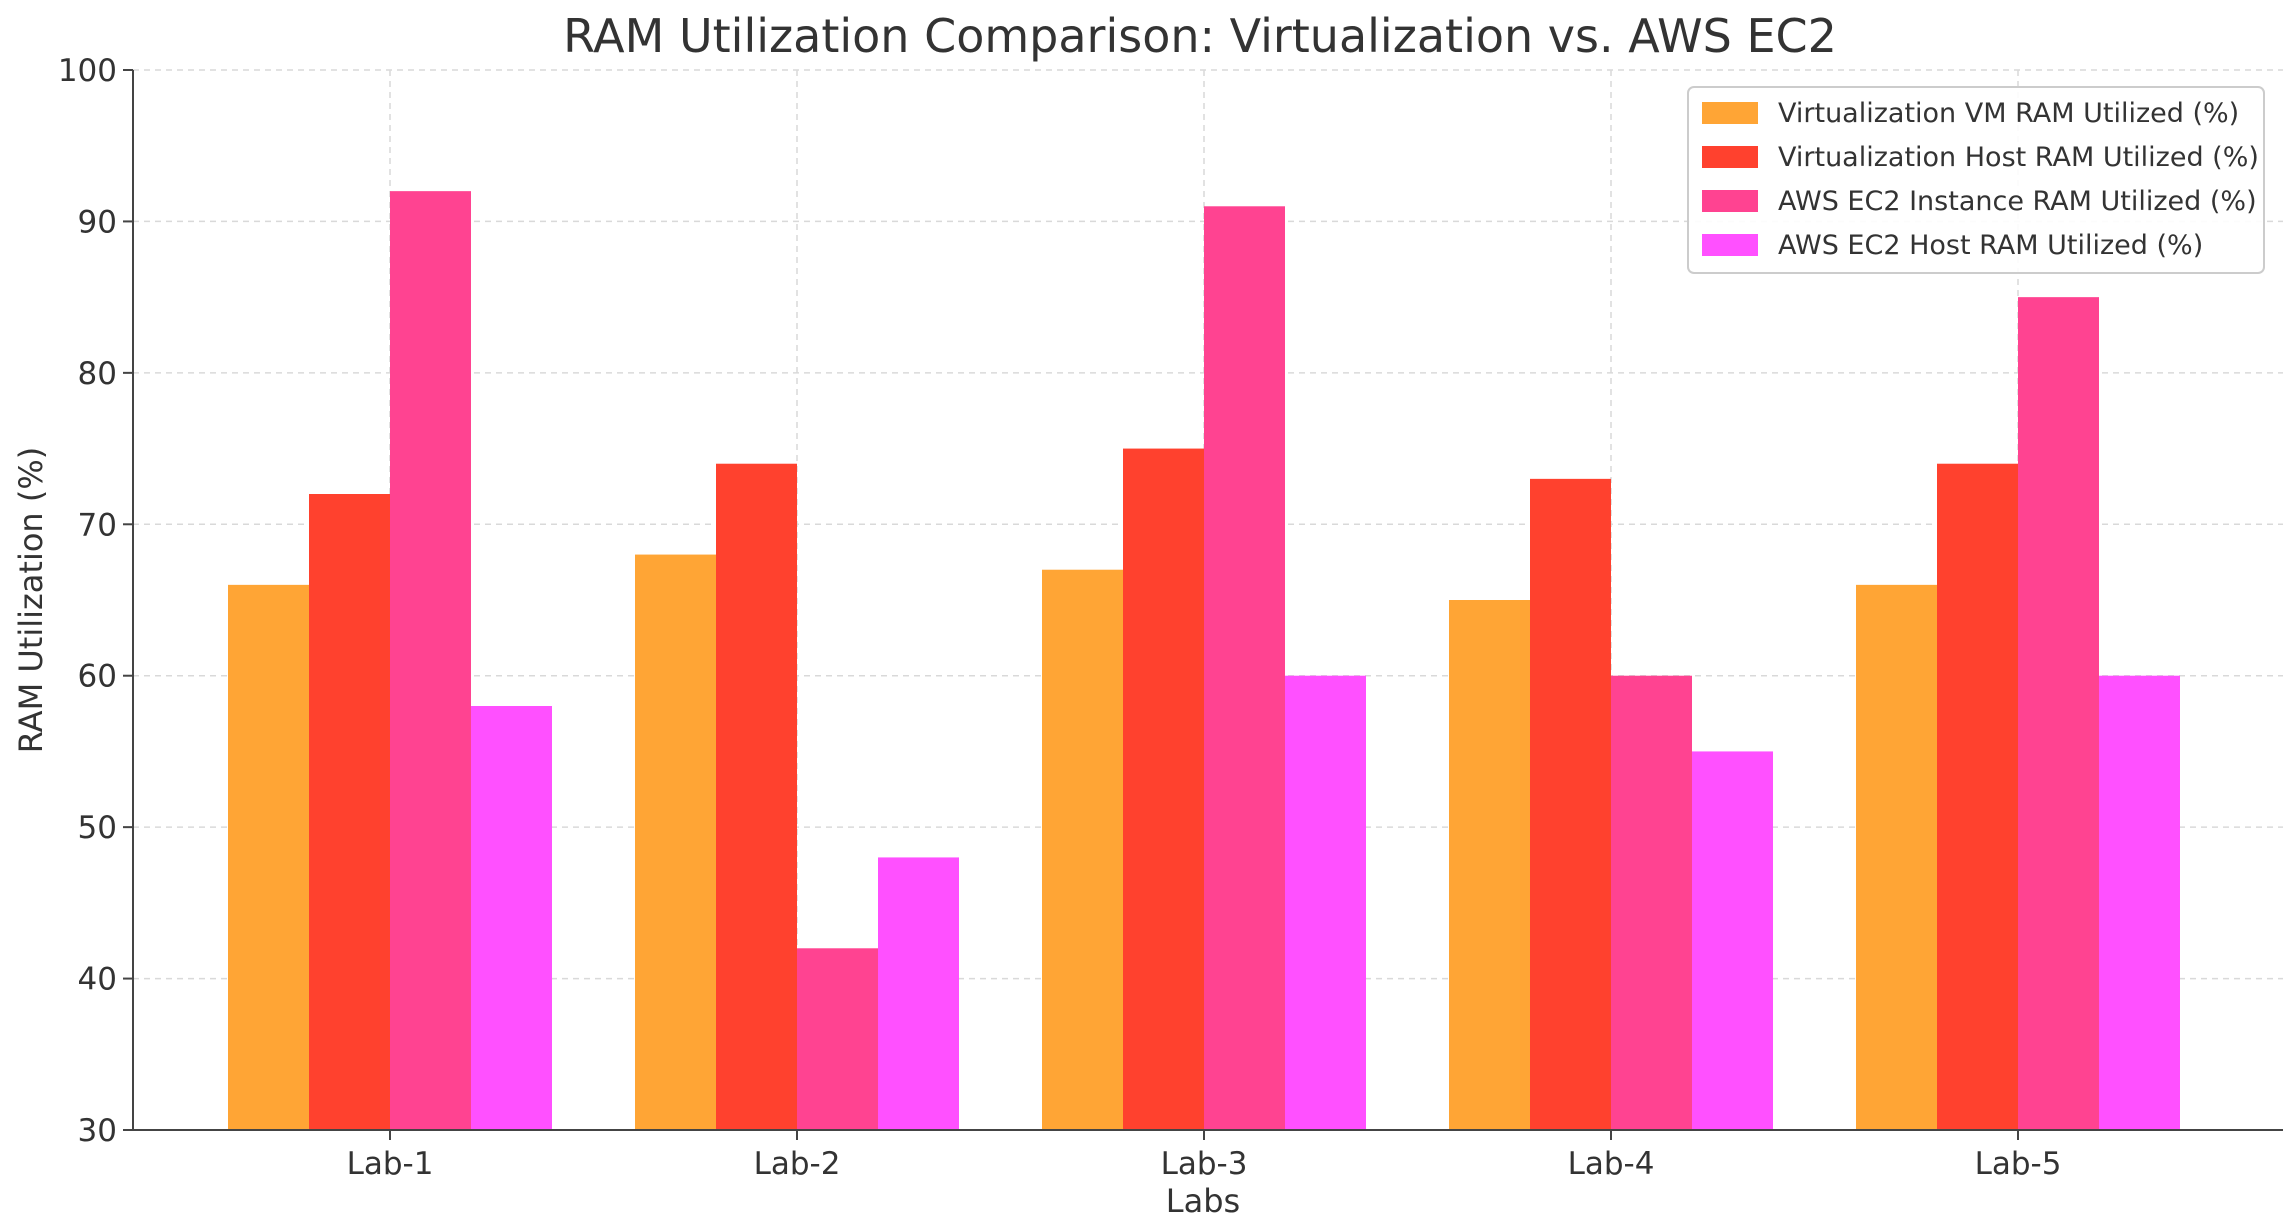 The height and width of the screenshot is (1230, 2291). I want to click on legend-label-1: Virtualization VM RAM Utilized (%), so click(2008, 113).